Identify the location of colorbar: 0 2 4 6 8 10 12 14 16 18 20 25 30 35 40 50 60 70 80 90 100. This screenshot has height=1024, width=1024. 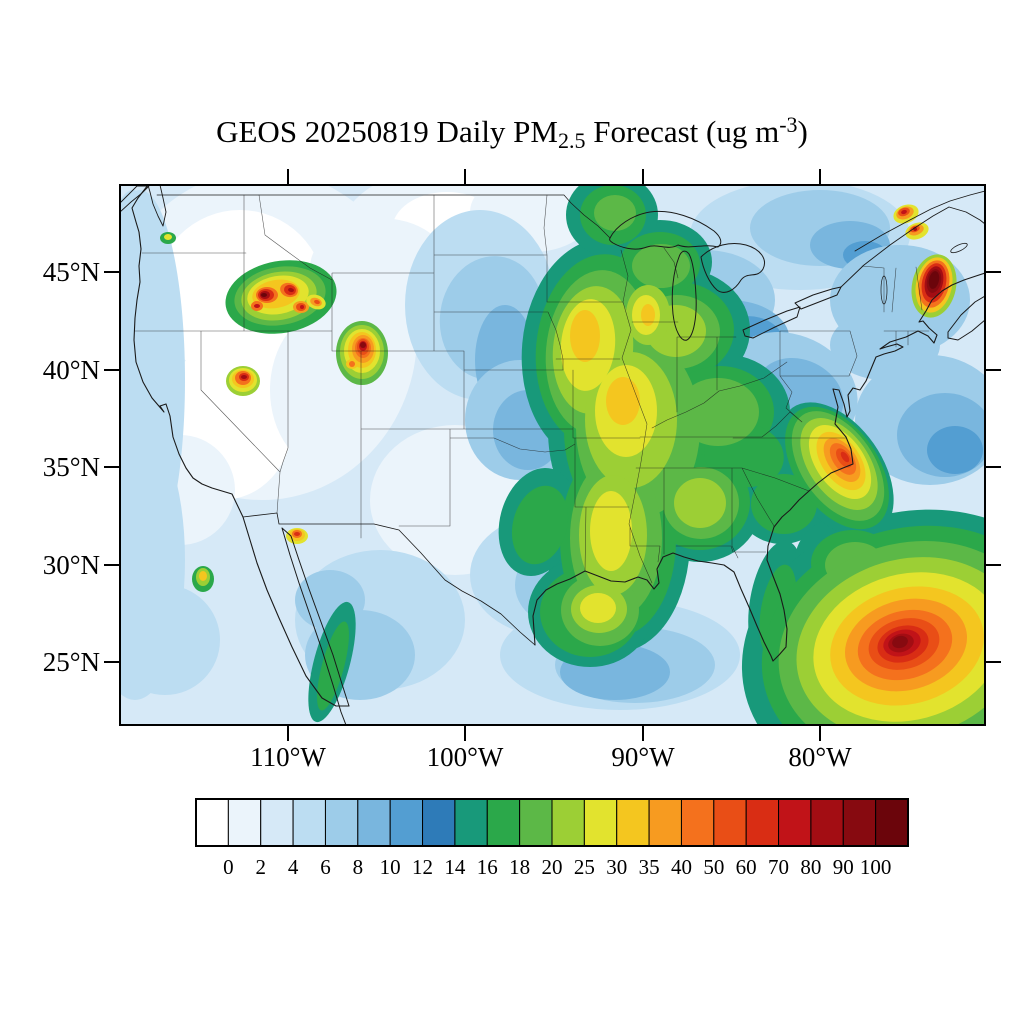
(552, 838).